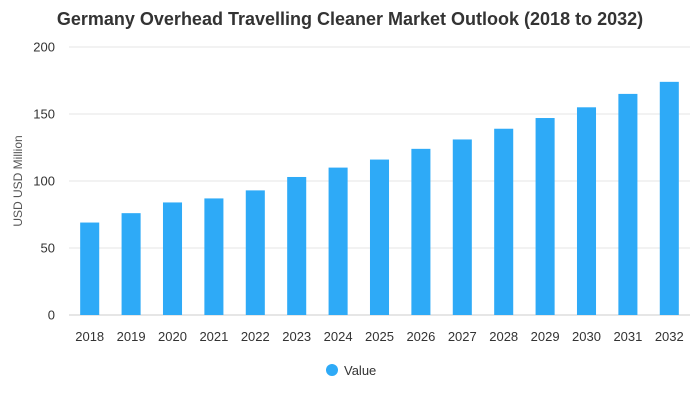  What do you see at coordinates (669, 336) in the screenshot?
I see `x-tick-label: 2032` at bounding box center [669, 336].